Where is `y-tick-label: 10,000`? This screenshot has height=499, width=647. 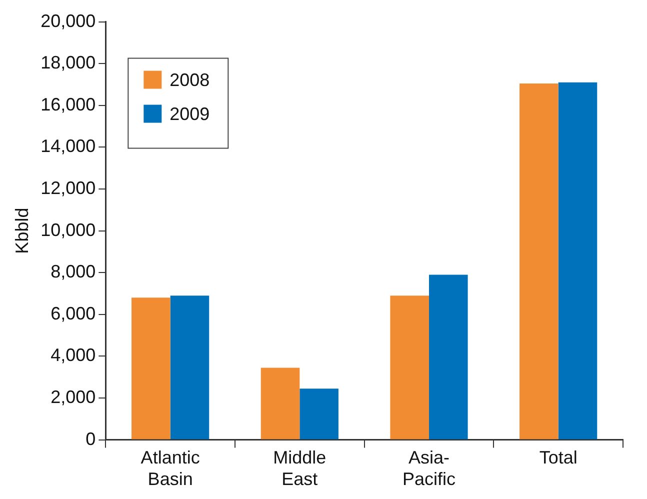
y-tick-label: 10,000 is located at coordinates (68, 230).